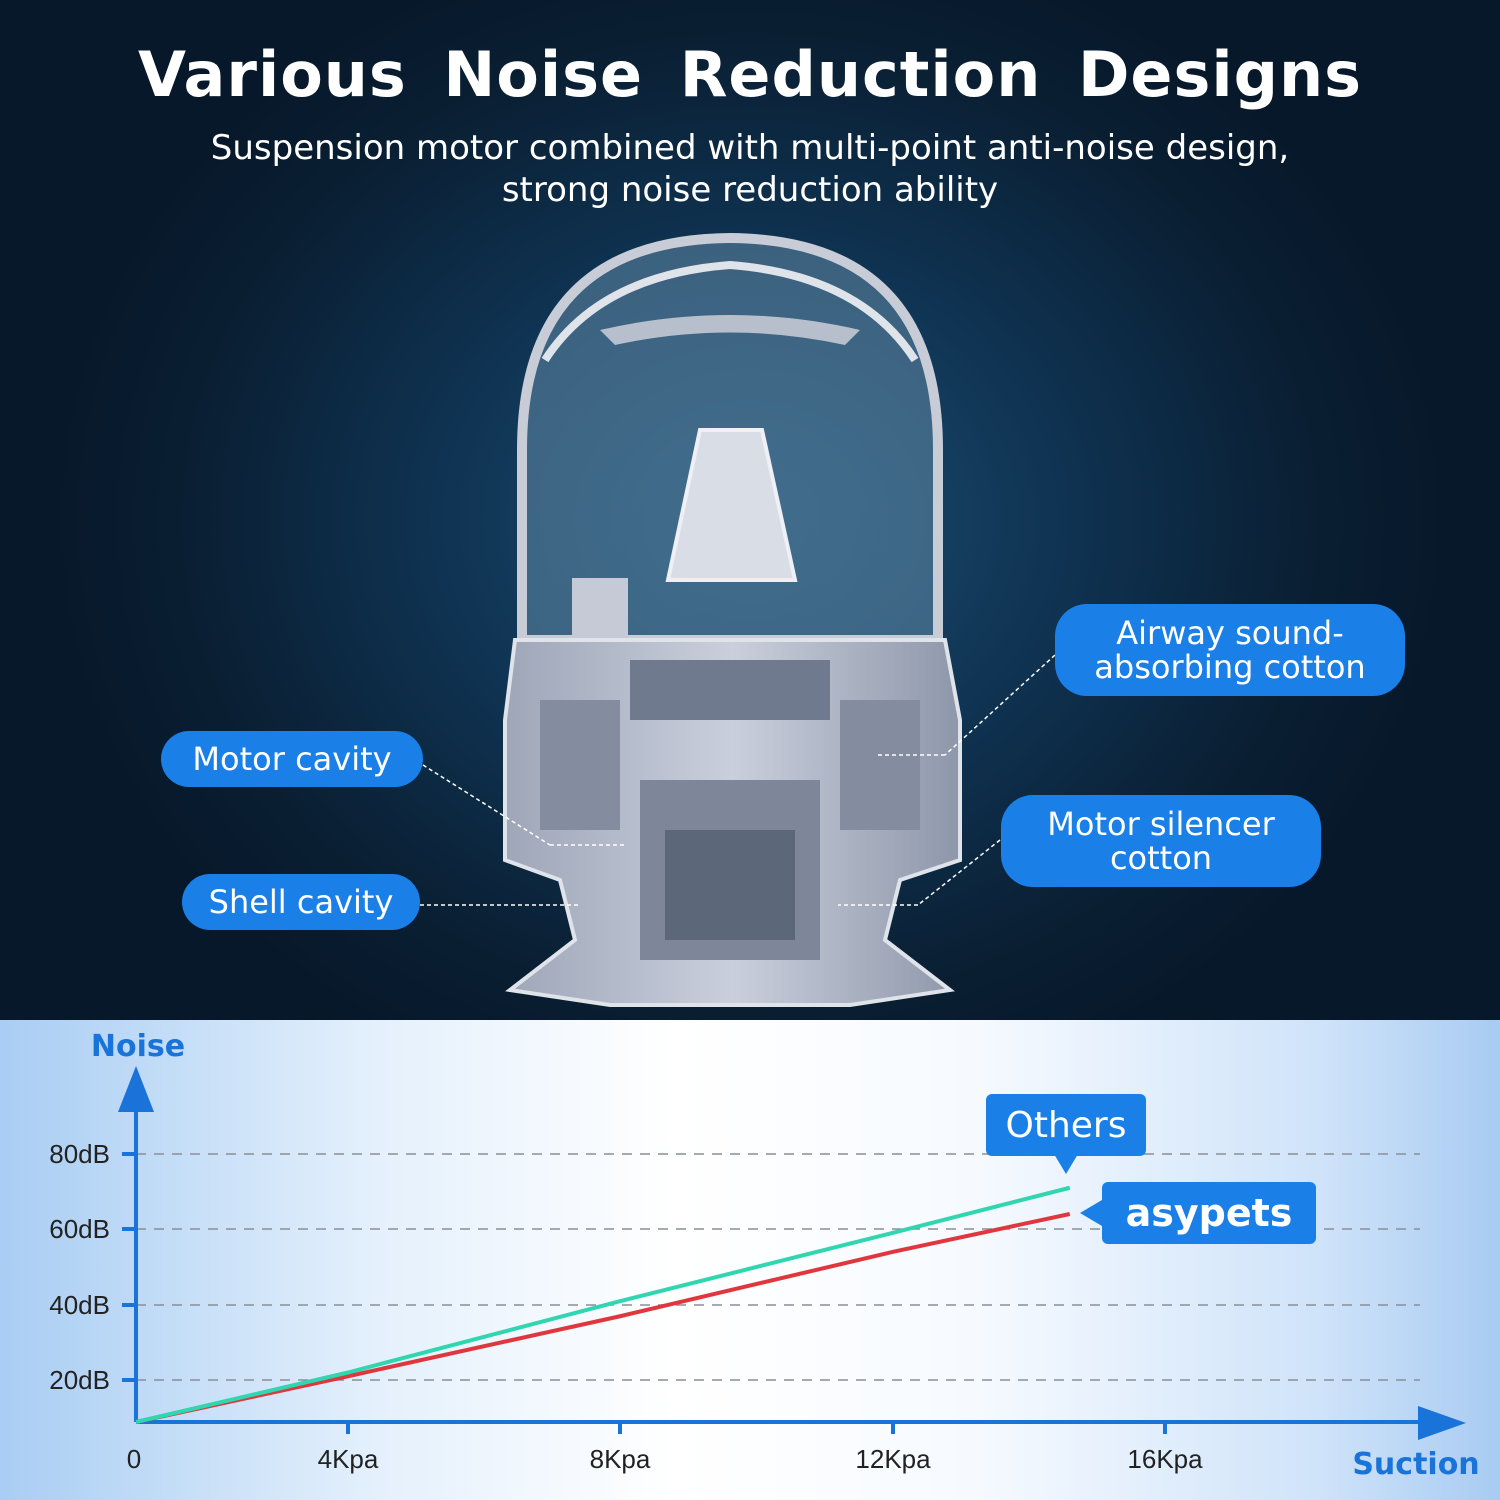 This screenshot has width=1500, height=1500. What do you see at coordinates (750, 74) in the screenshot?
I see `page-title: Various Noise Reduction Designs` at bounding box center [750, 74].